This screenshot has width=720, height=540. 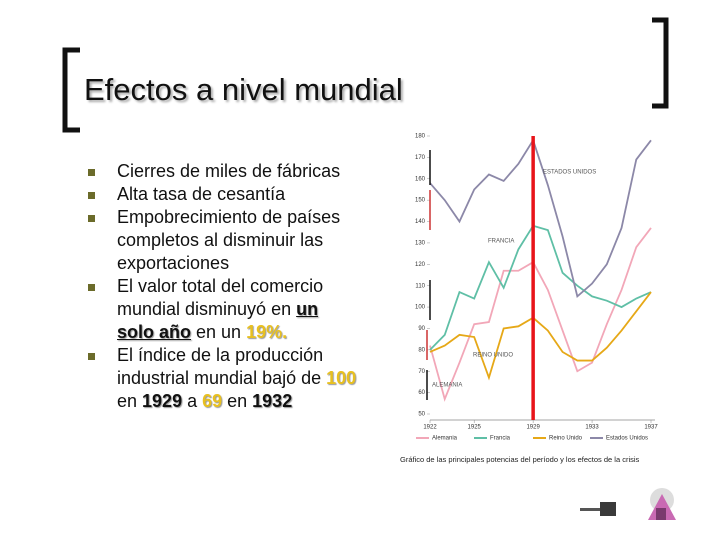 I want to click on bullet-emphasis: 1929, so click(x=162, y=401).